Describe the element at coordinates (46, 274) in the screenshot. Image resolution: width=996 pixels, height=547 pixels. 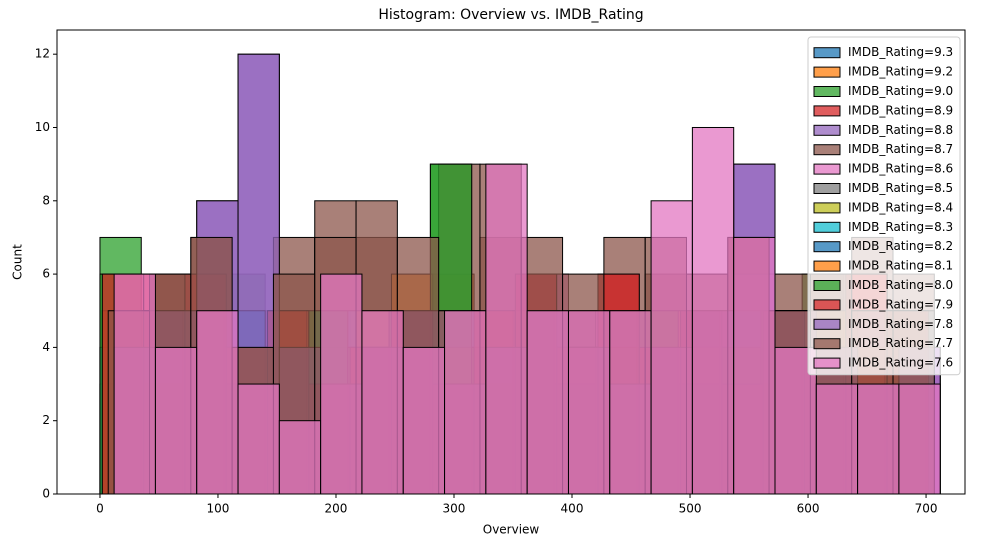
I see `y-tick-label: 6` at that location.